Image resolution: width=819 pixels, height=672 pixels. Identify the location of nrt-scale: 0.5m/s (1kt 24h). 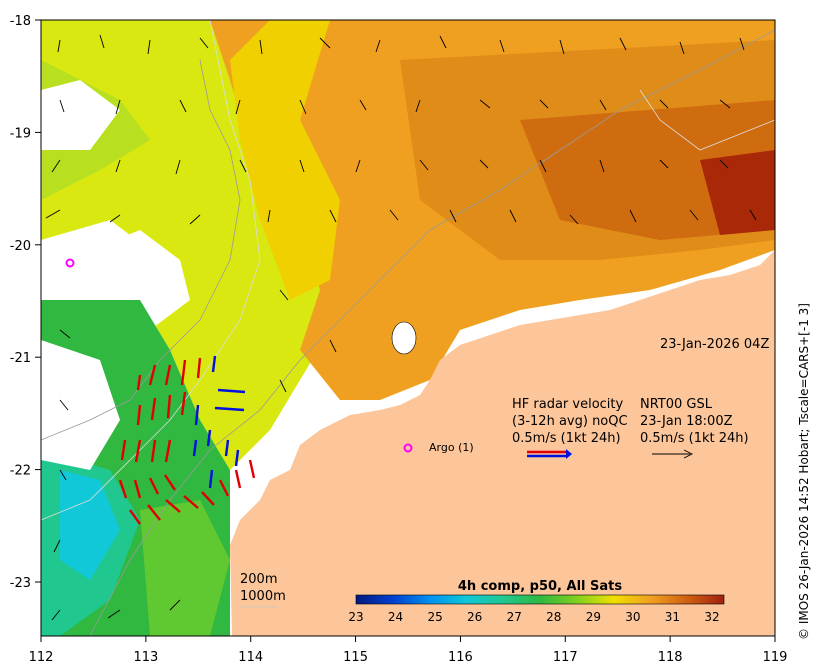
(694, 438).